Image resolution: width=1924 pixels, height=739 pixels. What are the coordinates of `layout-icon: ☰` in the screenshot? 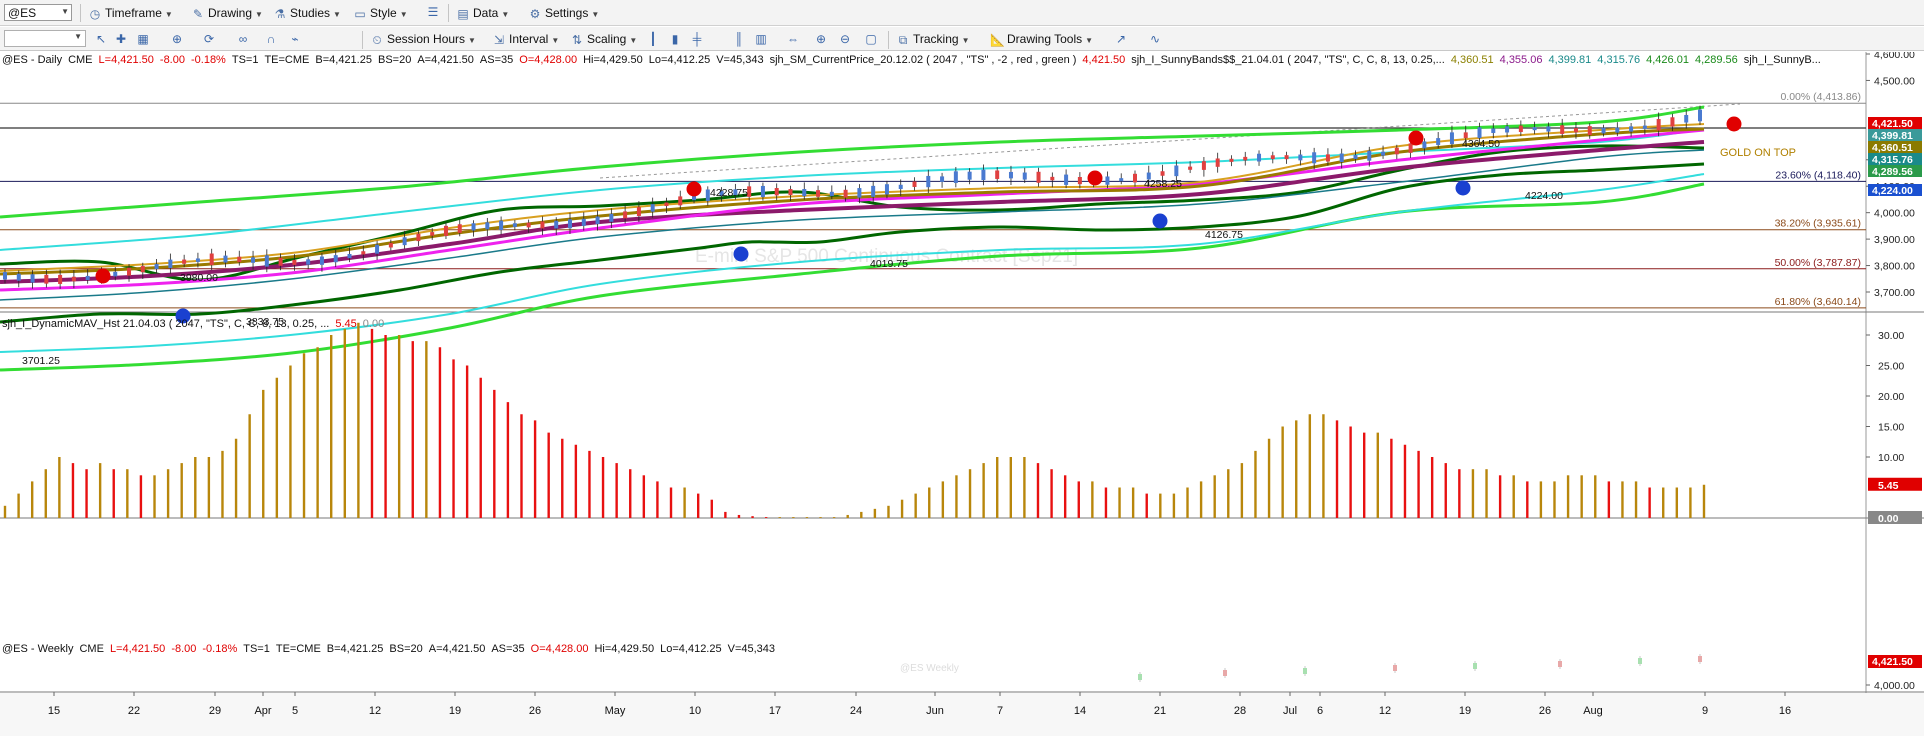 It's located at (433, 12).